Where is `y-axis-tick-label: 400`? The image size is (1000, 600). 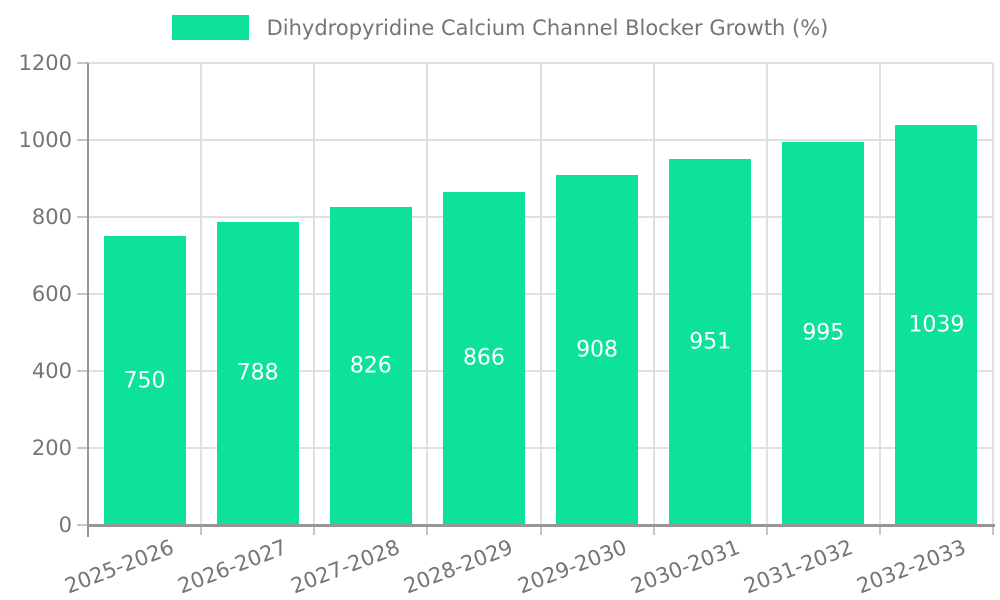
y-axis-tick-label: 400 is located at coordinates (51, 371).